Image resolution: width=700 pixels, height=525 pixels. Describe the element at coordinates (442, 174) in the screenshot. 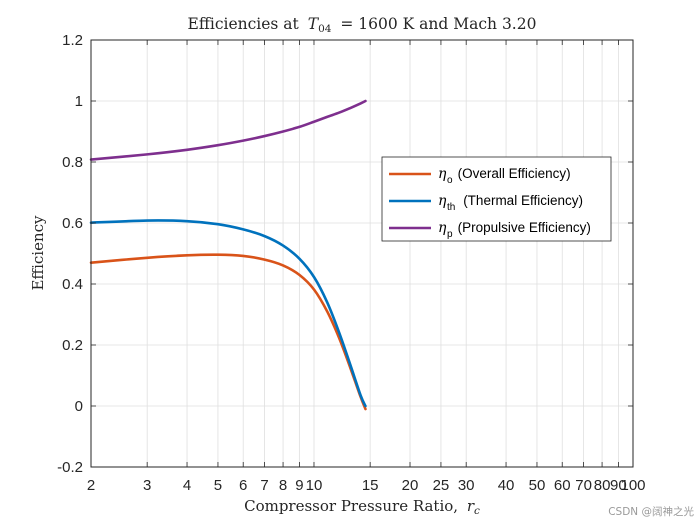

I see `legend-symbol-o: η` at that location.